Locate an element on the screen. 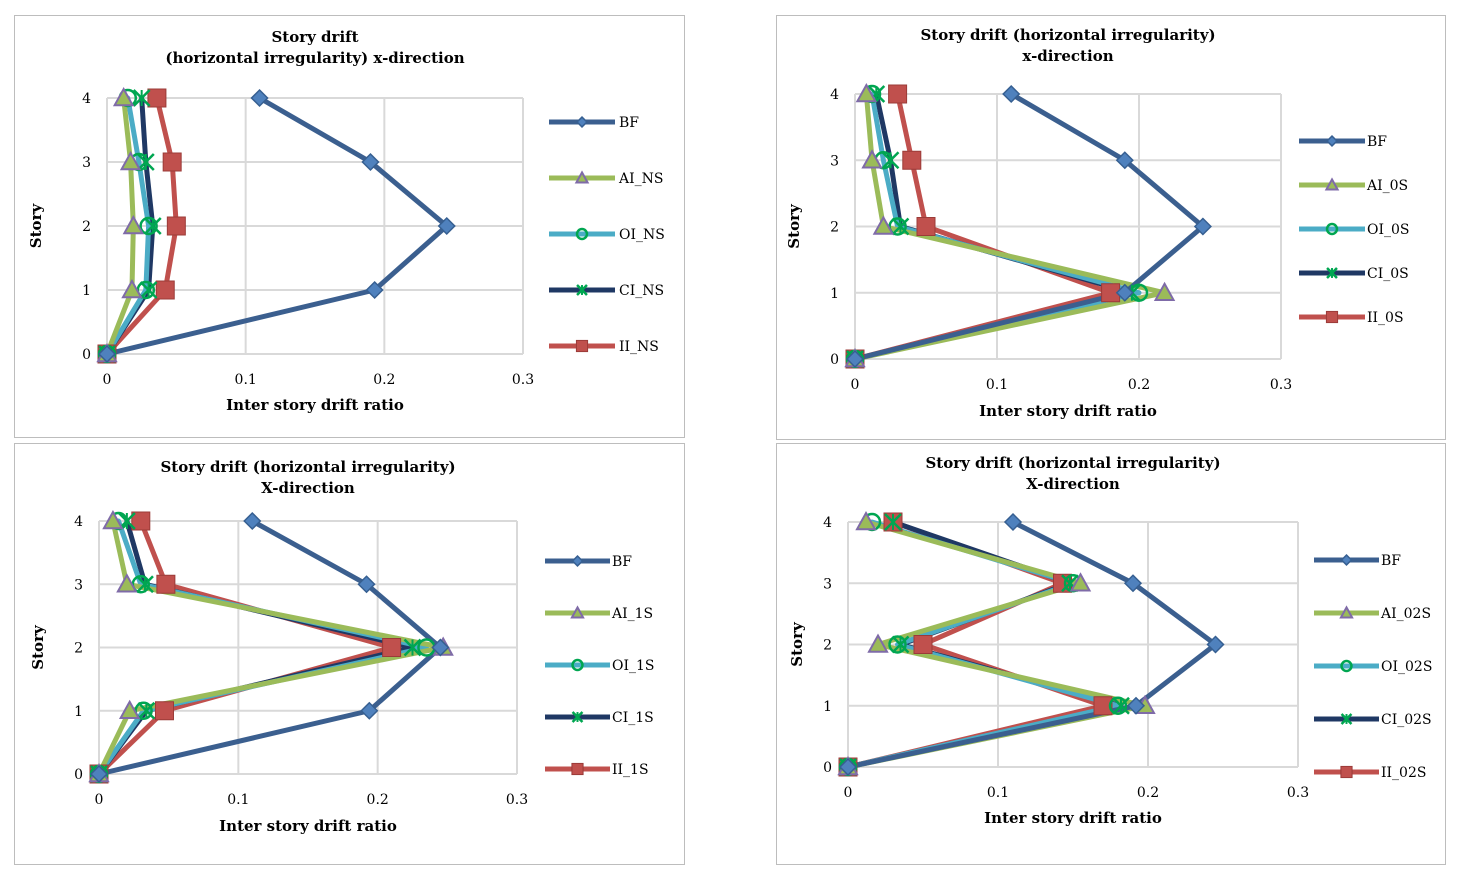  legend-label: OI_0S is located at coordinates (1388, 230).